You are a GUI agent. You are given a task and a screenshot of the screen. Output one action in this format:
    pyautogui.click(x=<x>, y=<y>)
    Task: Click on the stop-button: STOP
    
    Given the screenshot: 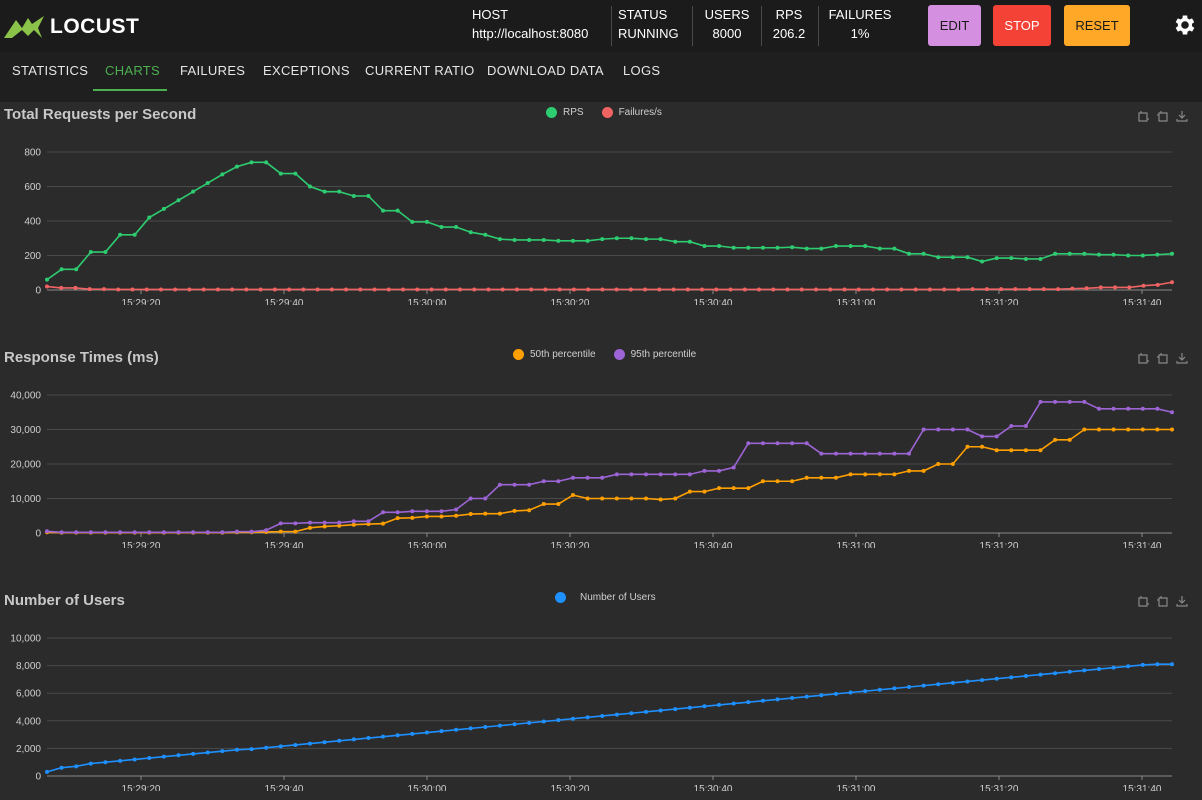 What is the action you would take?
    pyautogui.click(x=1022, y=25)
    